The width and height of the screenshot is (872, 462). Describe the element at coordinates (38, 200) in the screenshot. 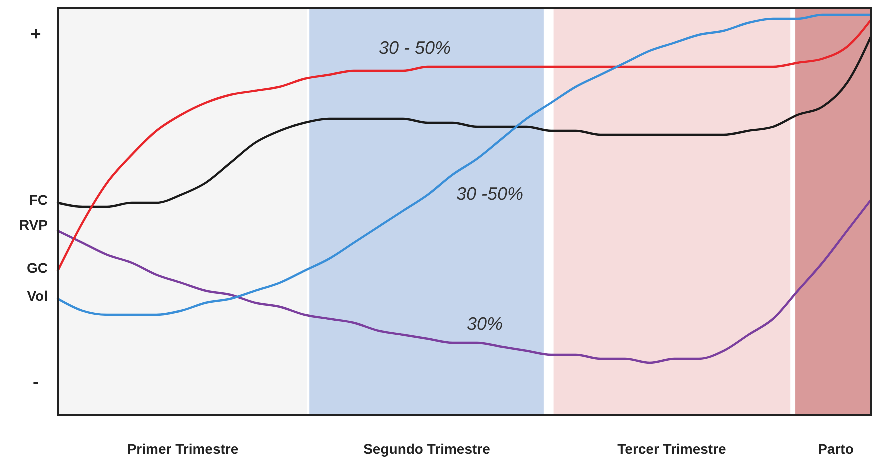

I see `series-label: FC` at that location.